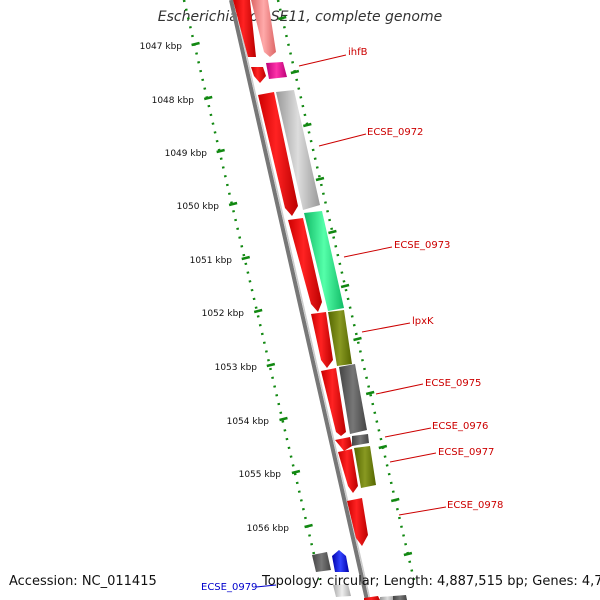 This screenshot has width=600, height=600. What do you see at coordinates (358, 52) in the screenshot?
I see `gene-label-ihfB: ihfB` at bounding box center [358, 52].